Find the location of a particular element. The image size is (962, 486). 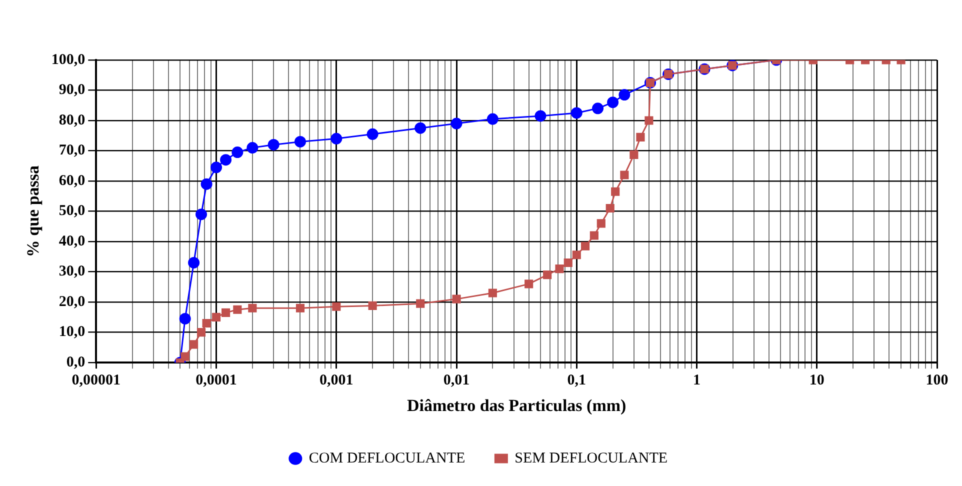

y-tick-label: 10,0 is located at coordinates (72, 332).